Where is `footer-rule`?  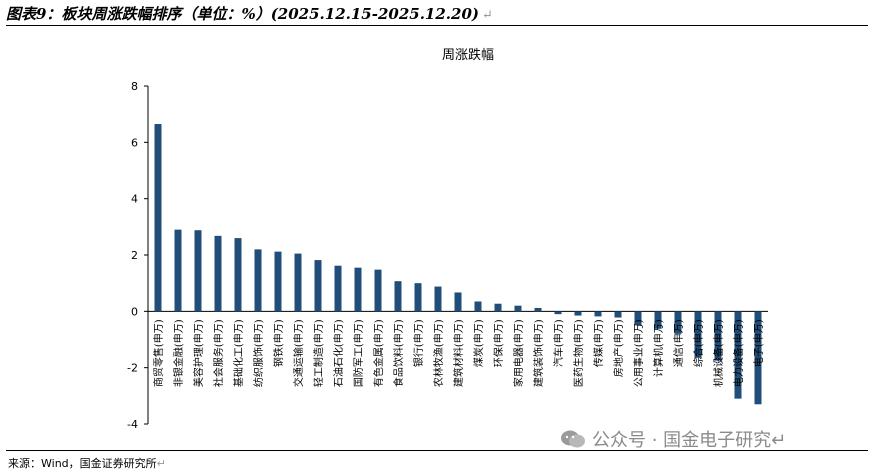 footer-rule is located at coordinates (437, 450).